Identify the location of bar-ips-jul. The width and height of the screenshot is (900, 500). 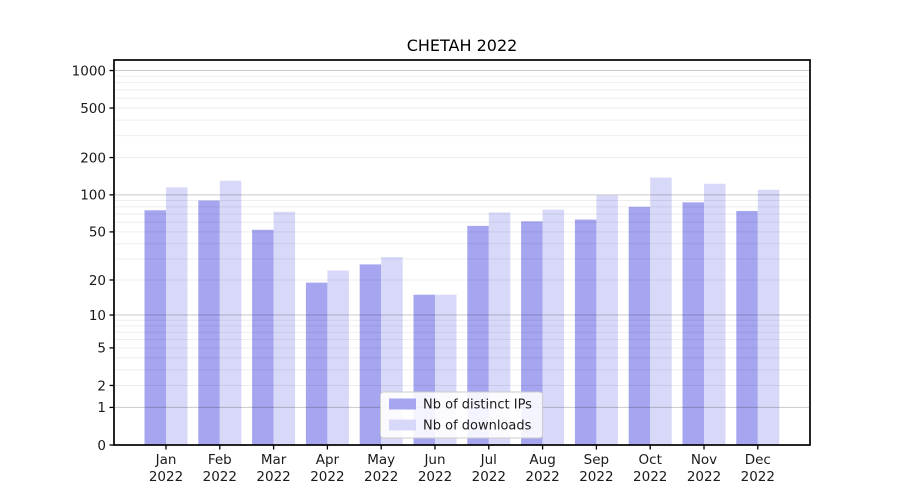
(478, 335).